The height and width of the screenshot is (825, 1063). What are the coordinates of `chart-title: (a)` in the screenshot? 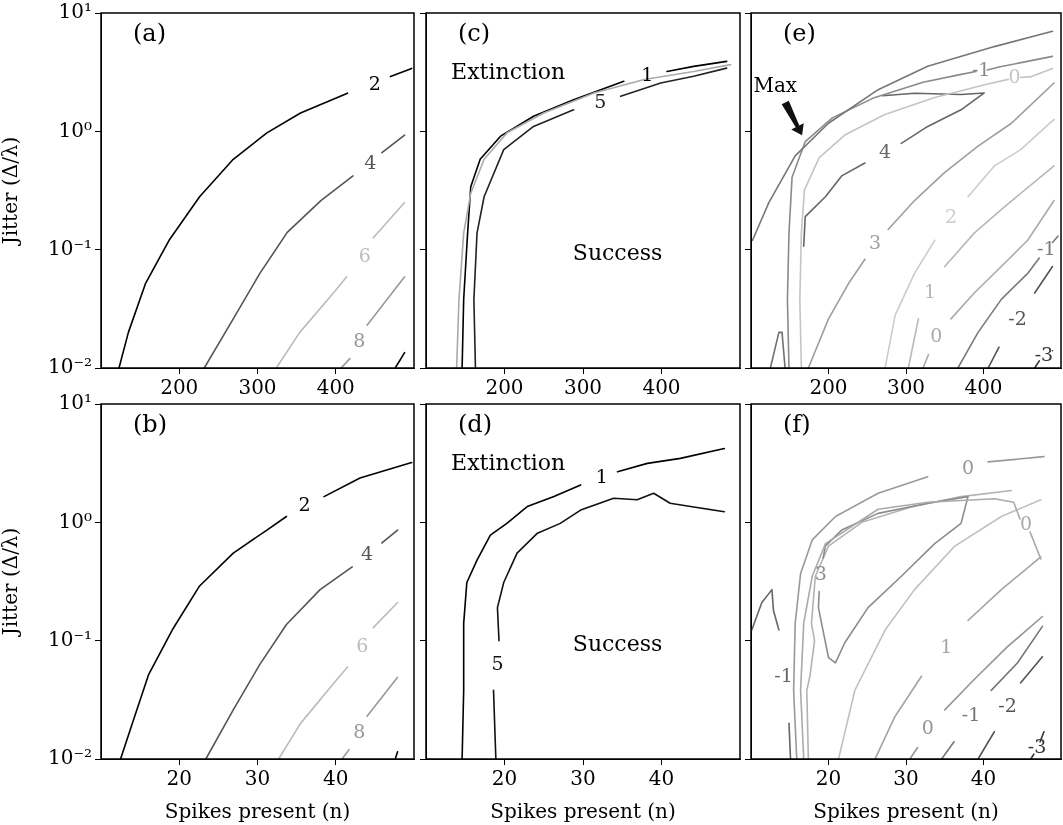 It's located at (150, 33).